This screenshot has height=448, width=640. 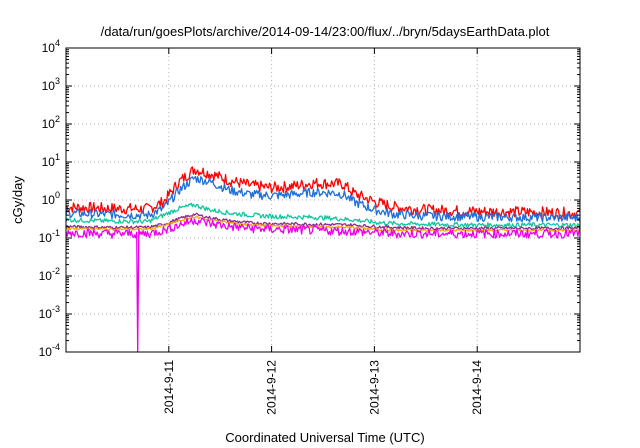 What do you see at coordinates (49, 236) in the screenshot?
I see `y-tick-label: 10⁻¹` at bounding box center [49, 236].